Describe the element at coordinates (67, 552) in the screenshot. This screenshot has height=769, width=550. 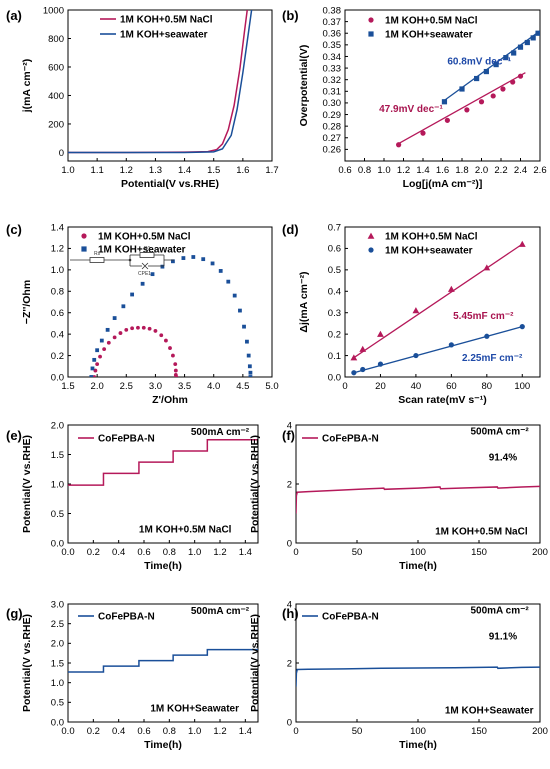
I see `x-tick-label: 0.0` at that location.